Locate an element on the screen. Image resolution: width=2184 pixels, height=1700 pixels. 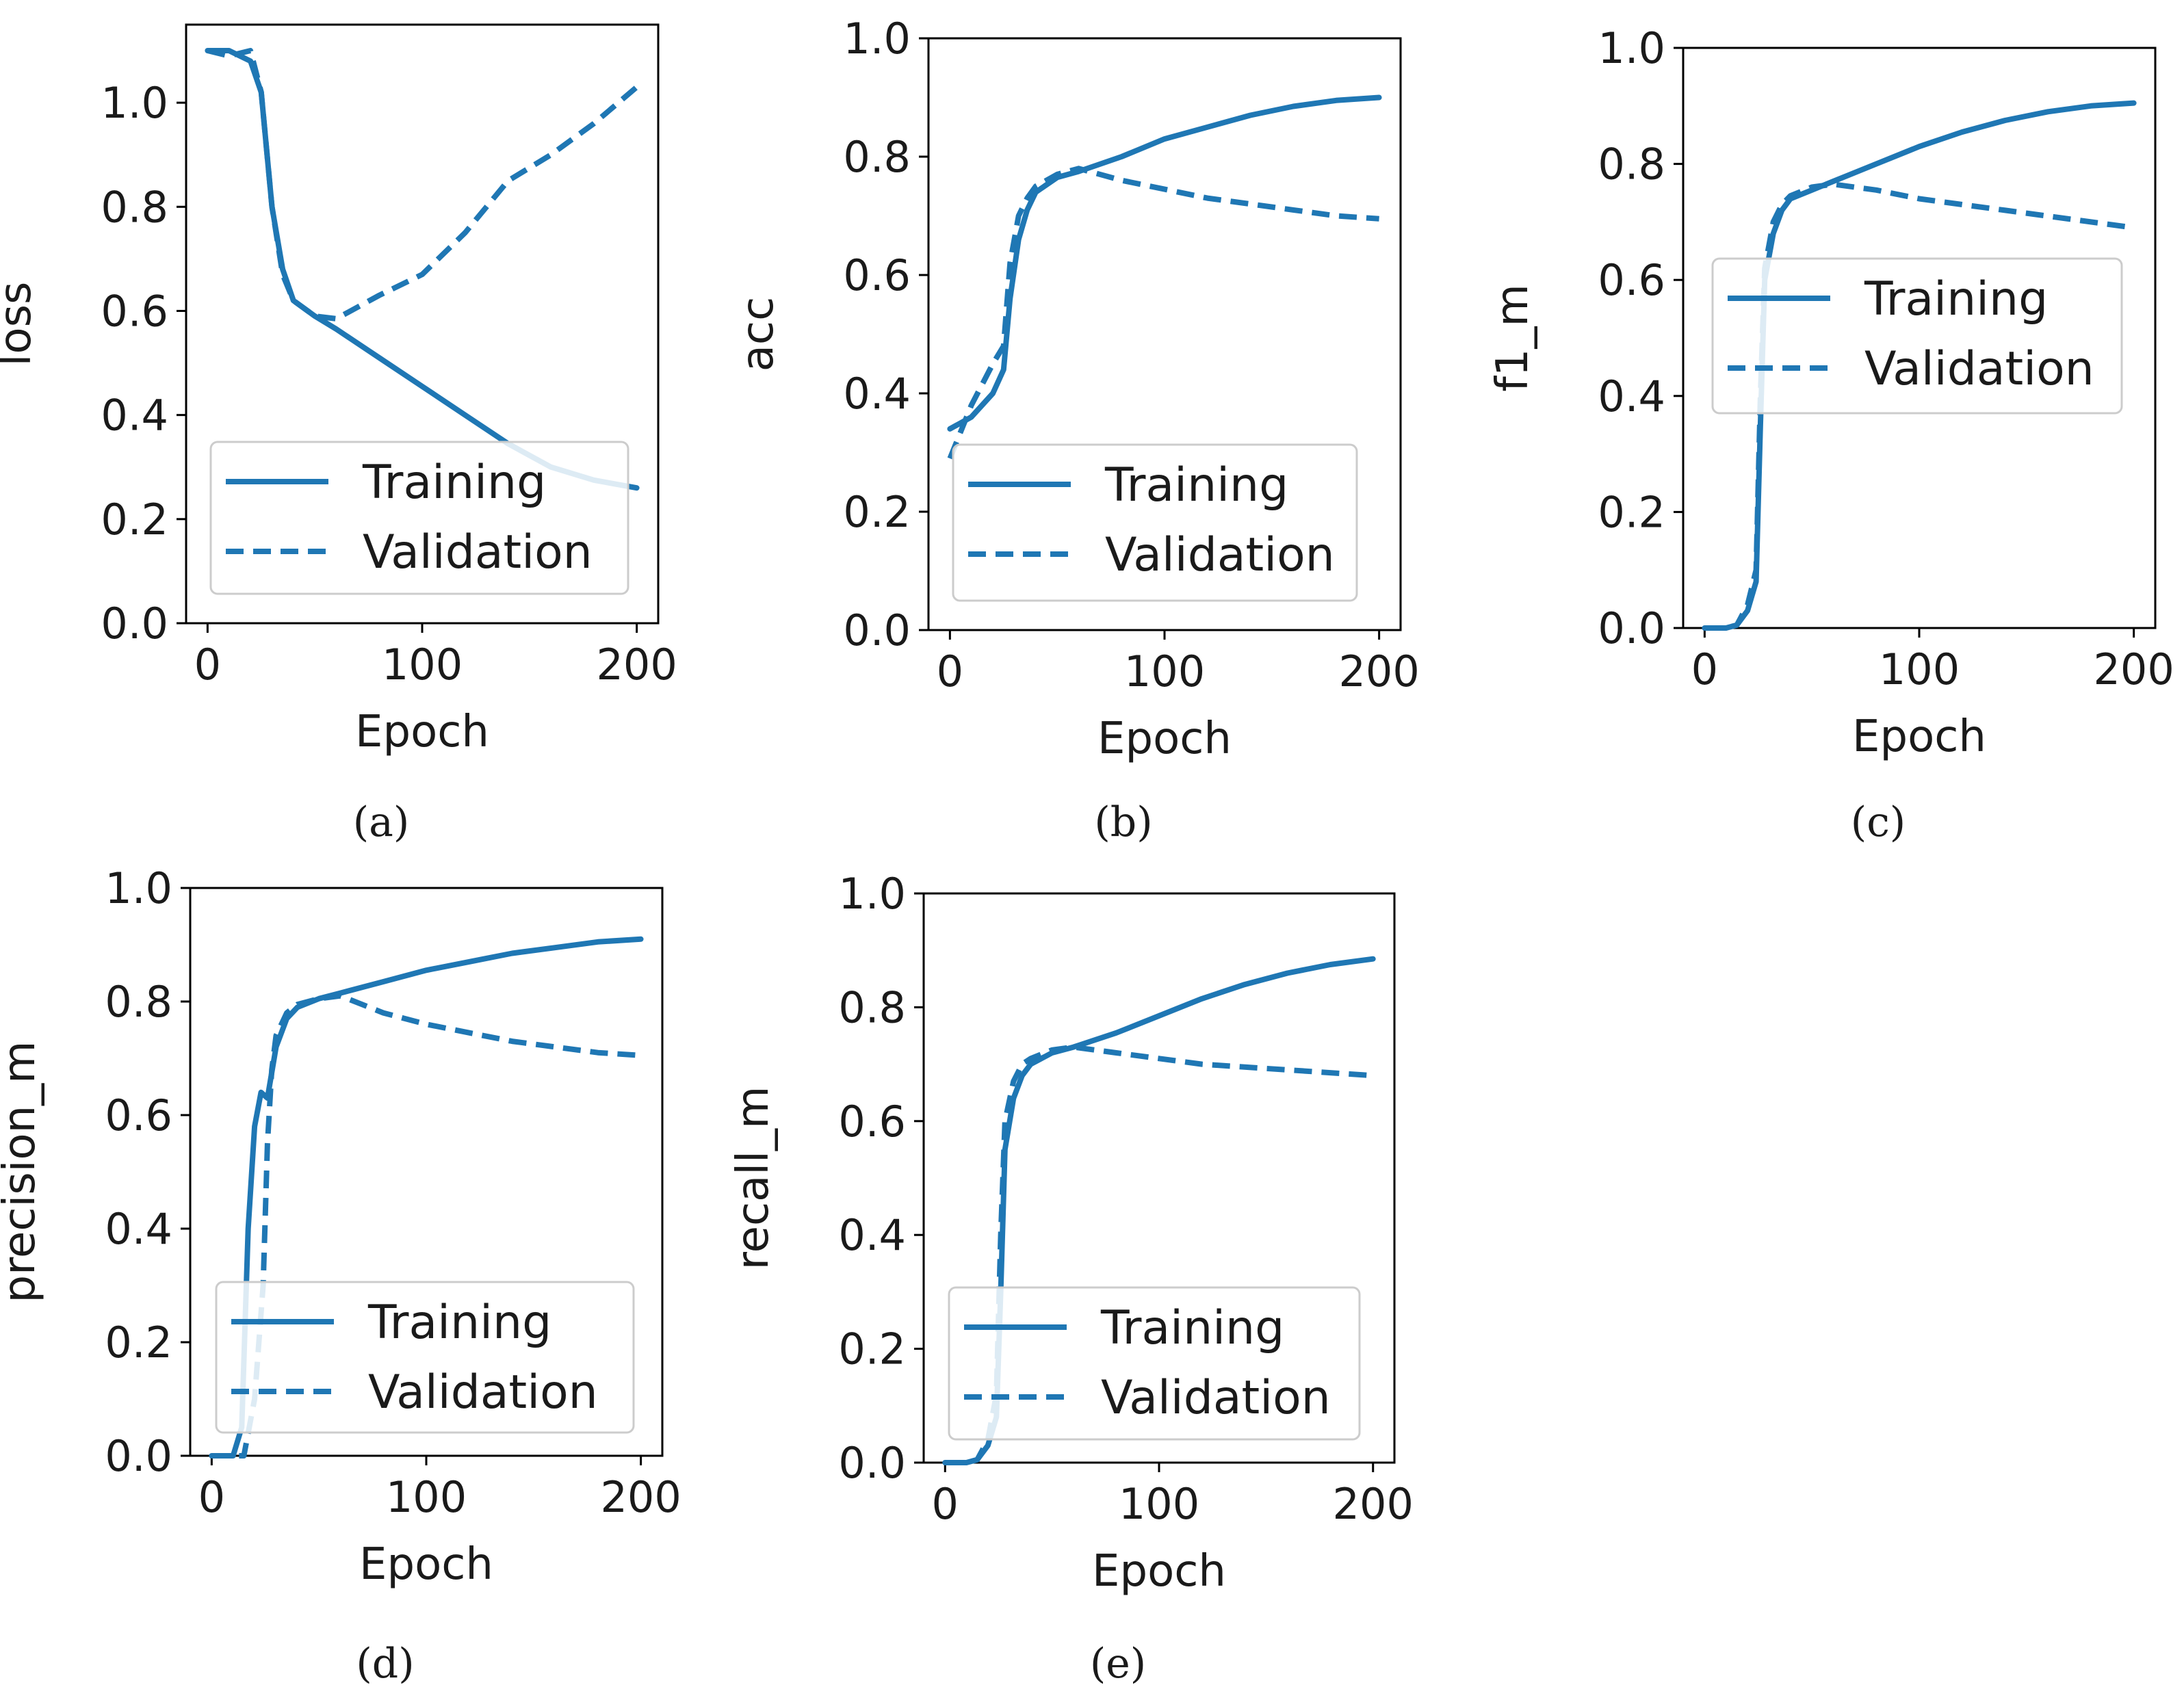
panel-caption: (e) is located at coordinates (1118, 1664).